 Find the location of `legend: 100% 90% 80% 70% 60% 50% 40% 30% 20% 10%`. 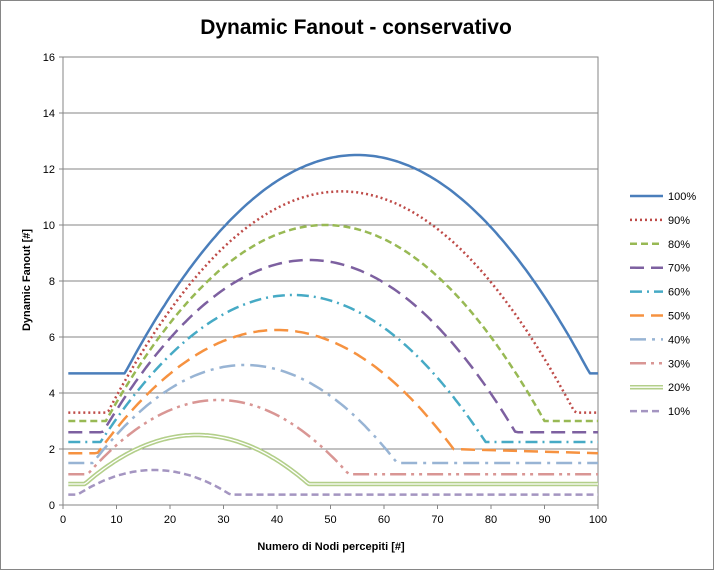

legend: 100% 90% 80% 70% 60% 50% 40% 30% 20% 10% is located at coordinates (663, 304).